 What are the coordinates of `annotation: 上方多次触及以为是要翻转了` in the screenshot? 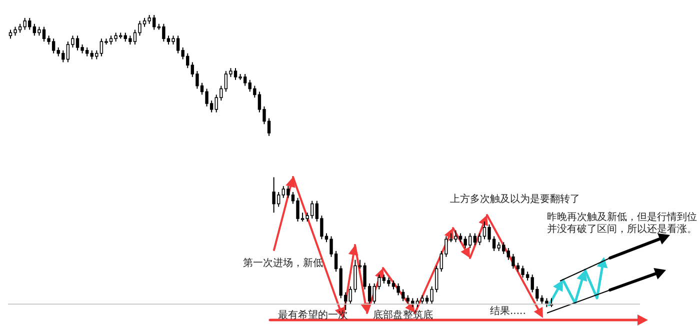 It's located at (515, 199).